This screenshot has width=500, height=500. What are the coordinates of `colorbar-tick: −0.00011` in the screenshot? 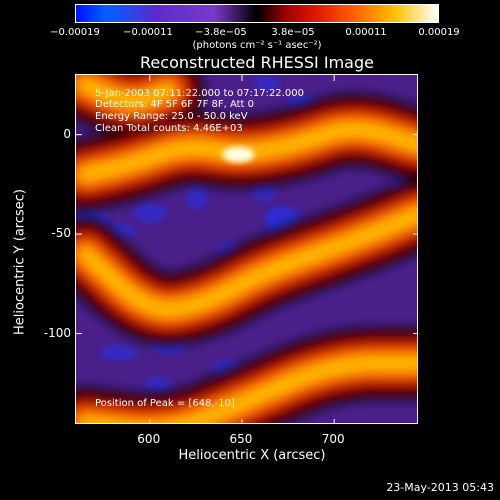 It's located at (148, 32).